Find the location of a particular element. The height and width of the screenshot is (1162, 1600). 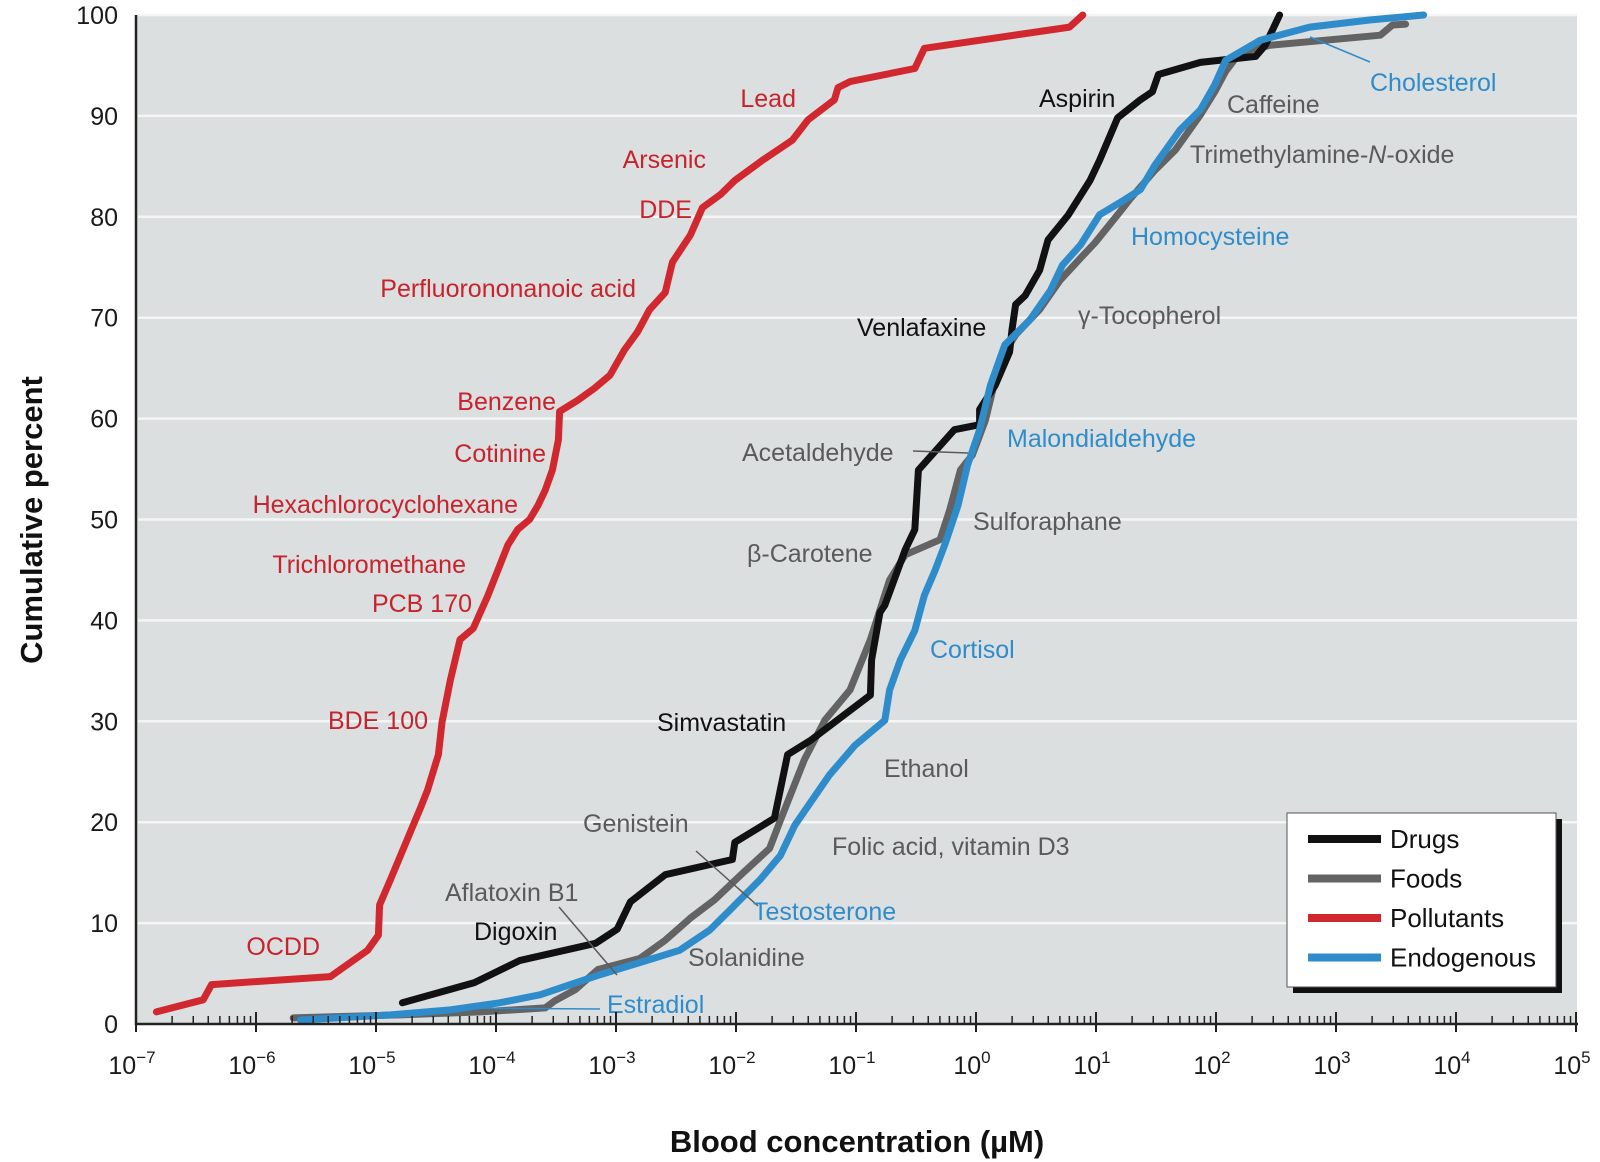

legend-label: Drugs is located at coordinates (1424, 839).